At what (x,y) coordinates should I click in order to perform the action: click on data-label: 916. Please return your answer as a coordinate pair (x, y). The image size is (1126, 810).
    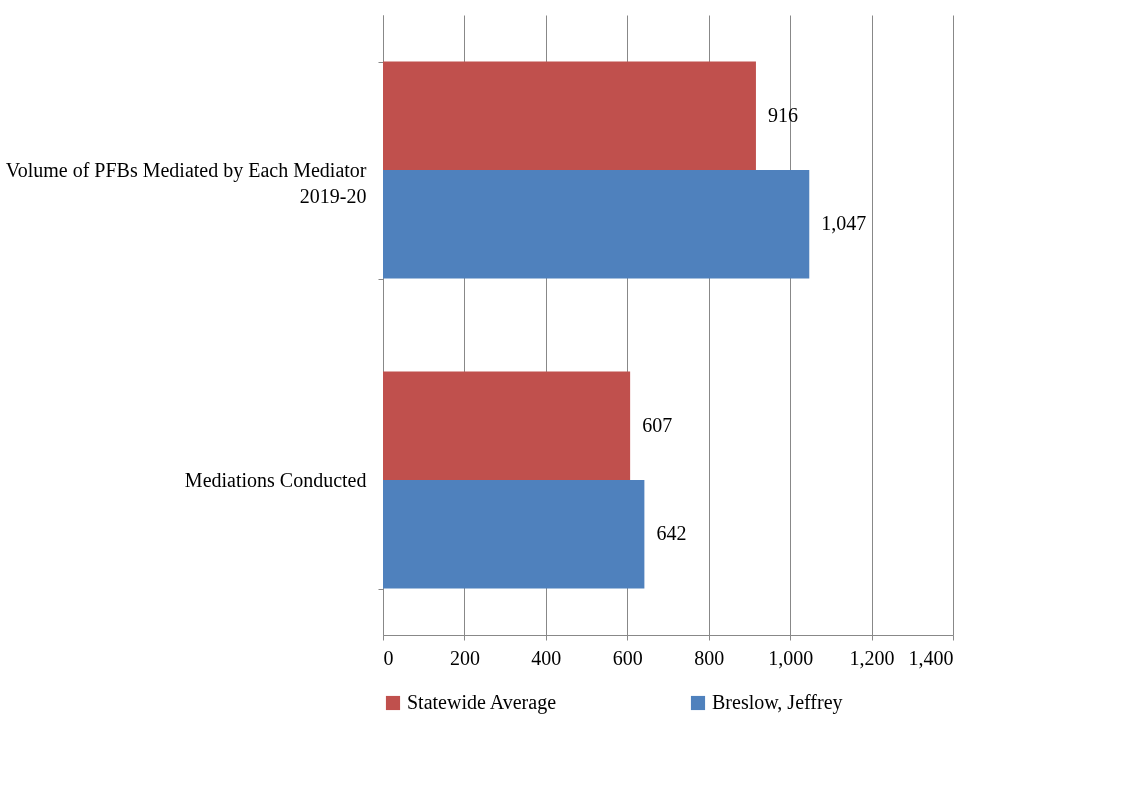
    Looking at the image, I should click on (782, 114).